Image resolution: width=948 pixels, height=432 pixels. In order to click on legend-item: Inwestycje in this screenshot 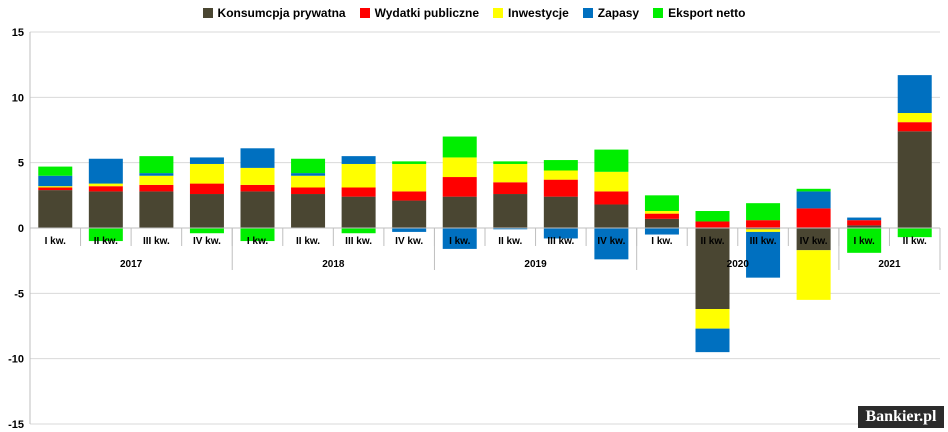, I will do `click(531, 13)`.